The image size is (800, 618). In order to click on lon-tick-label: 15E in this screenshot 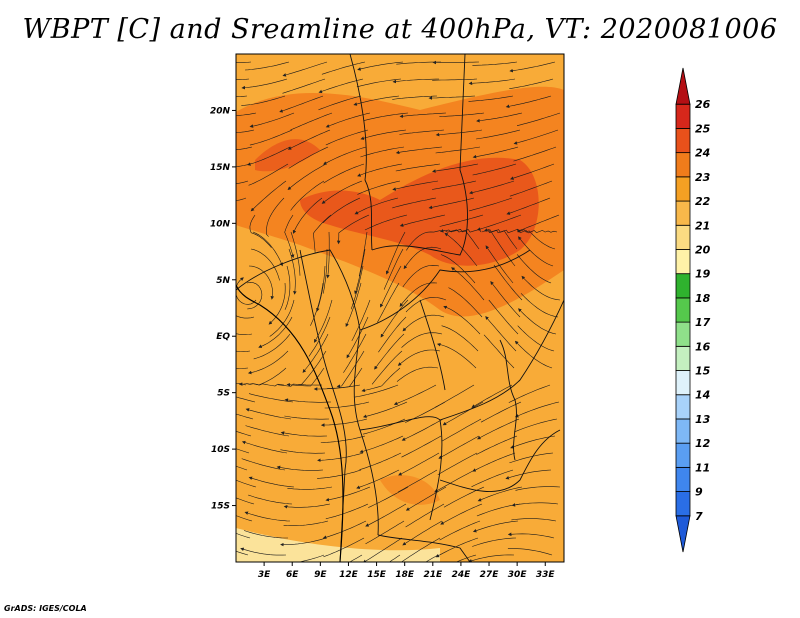, I will do `click(377, 575)`.